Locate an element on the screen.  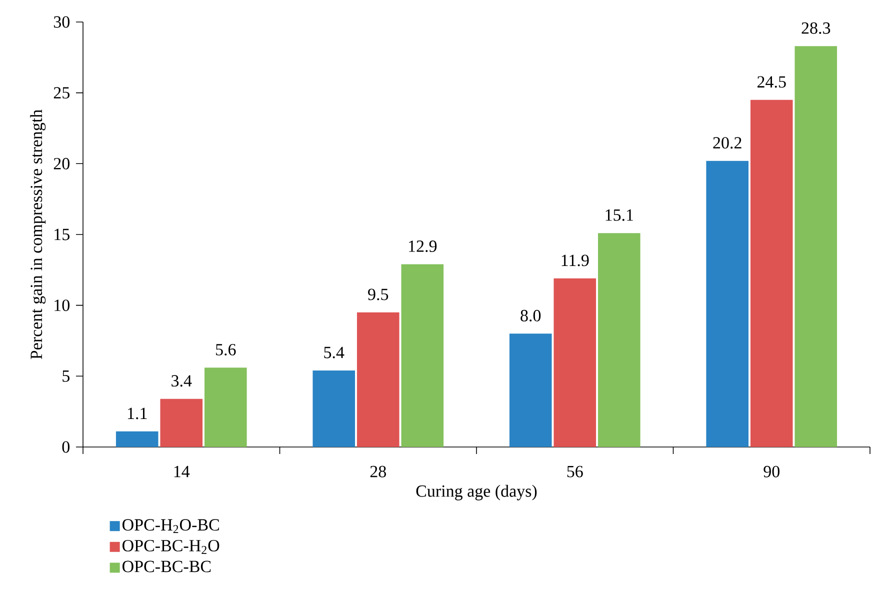
data-label: 11.9 is located at coordinates (575, 260).